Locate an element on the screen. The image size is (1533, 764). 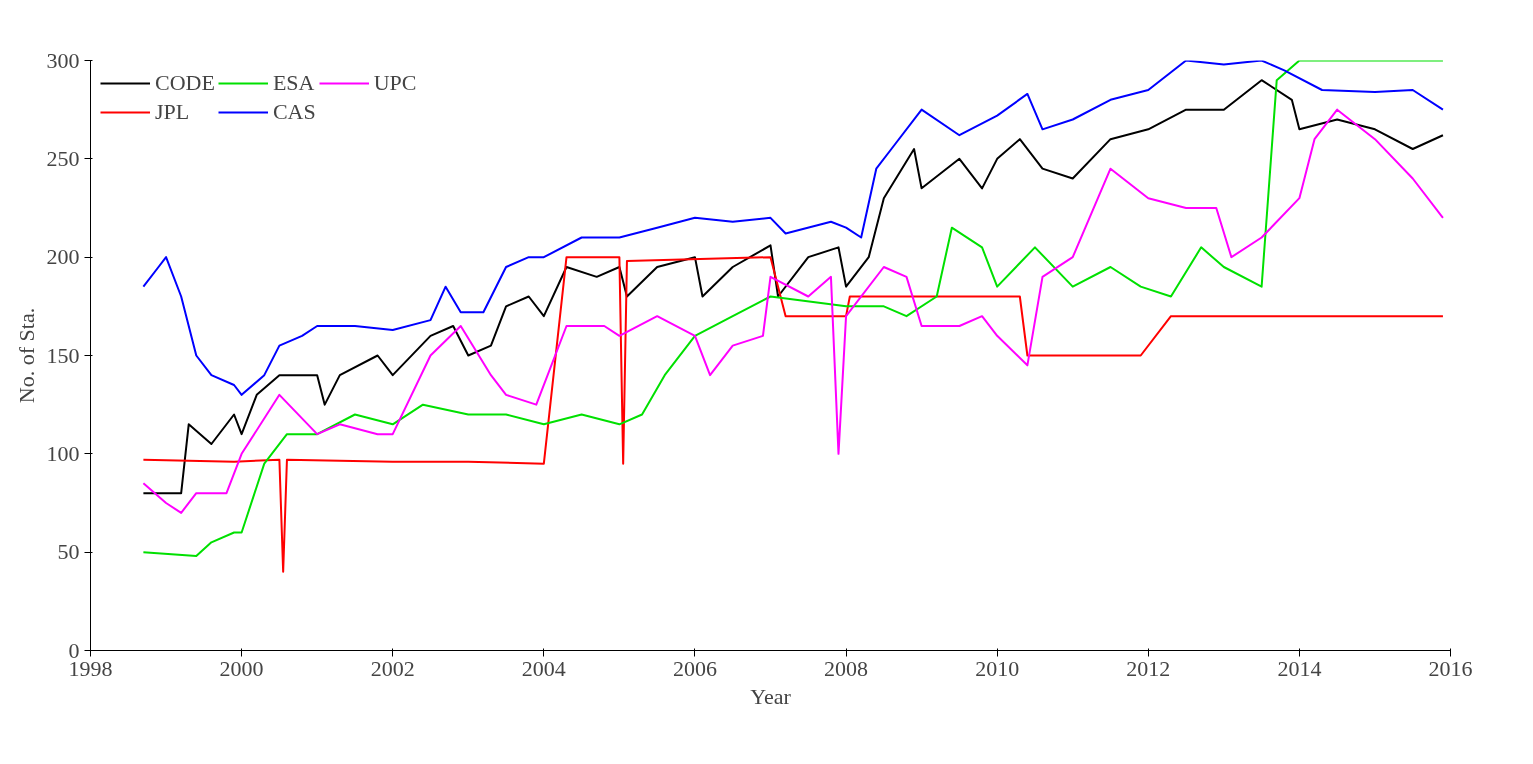
y-tick-label: 100 is located at coordinates (63, 453).